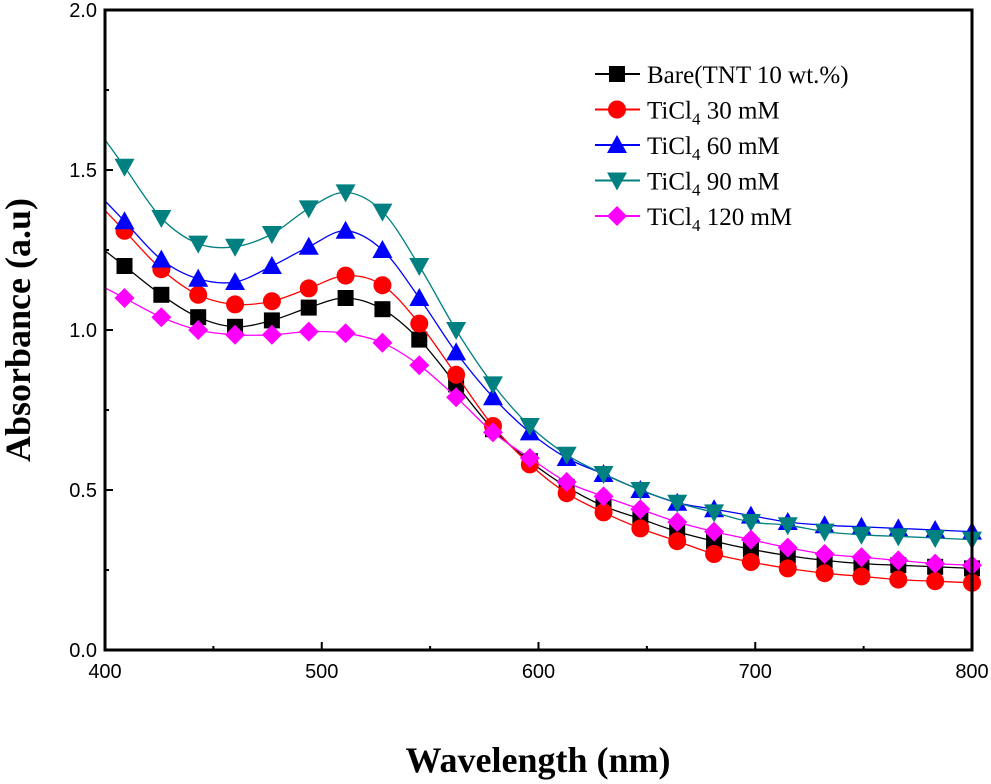 This screenshot has height=784, width=991. Describe the element at coordinates (104, 672) in the screenshot. I see `x-tick-label: 400` at that location.